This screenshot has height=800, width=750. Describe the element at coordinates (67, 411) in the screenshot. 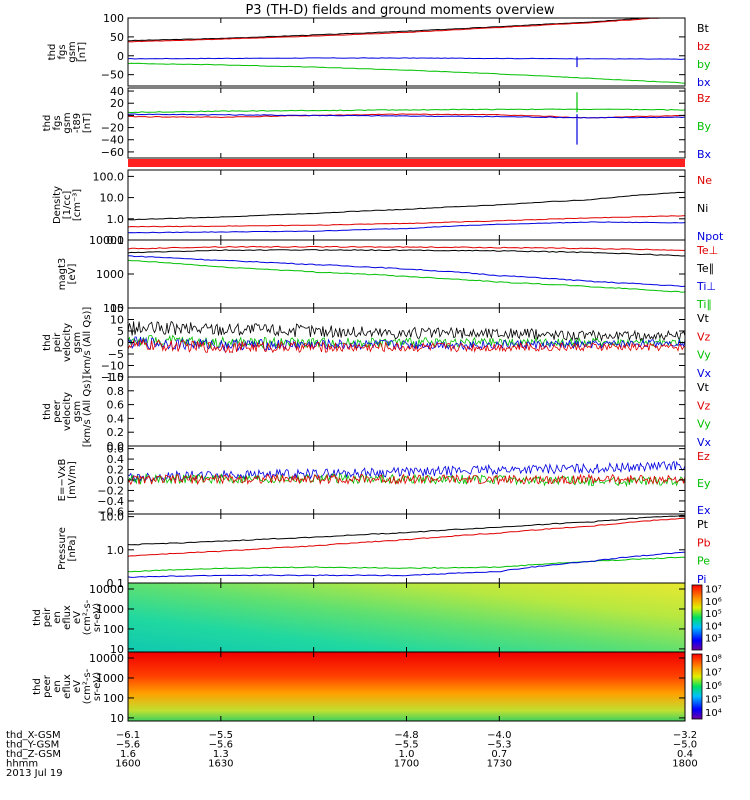

I see `y-axis-label: velocity` at that location.